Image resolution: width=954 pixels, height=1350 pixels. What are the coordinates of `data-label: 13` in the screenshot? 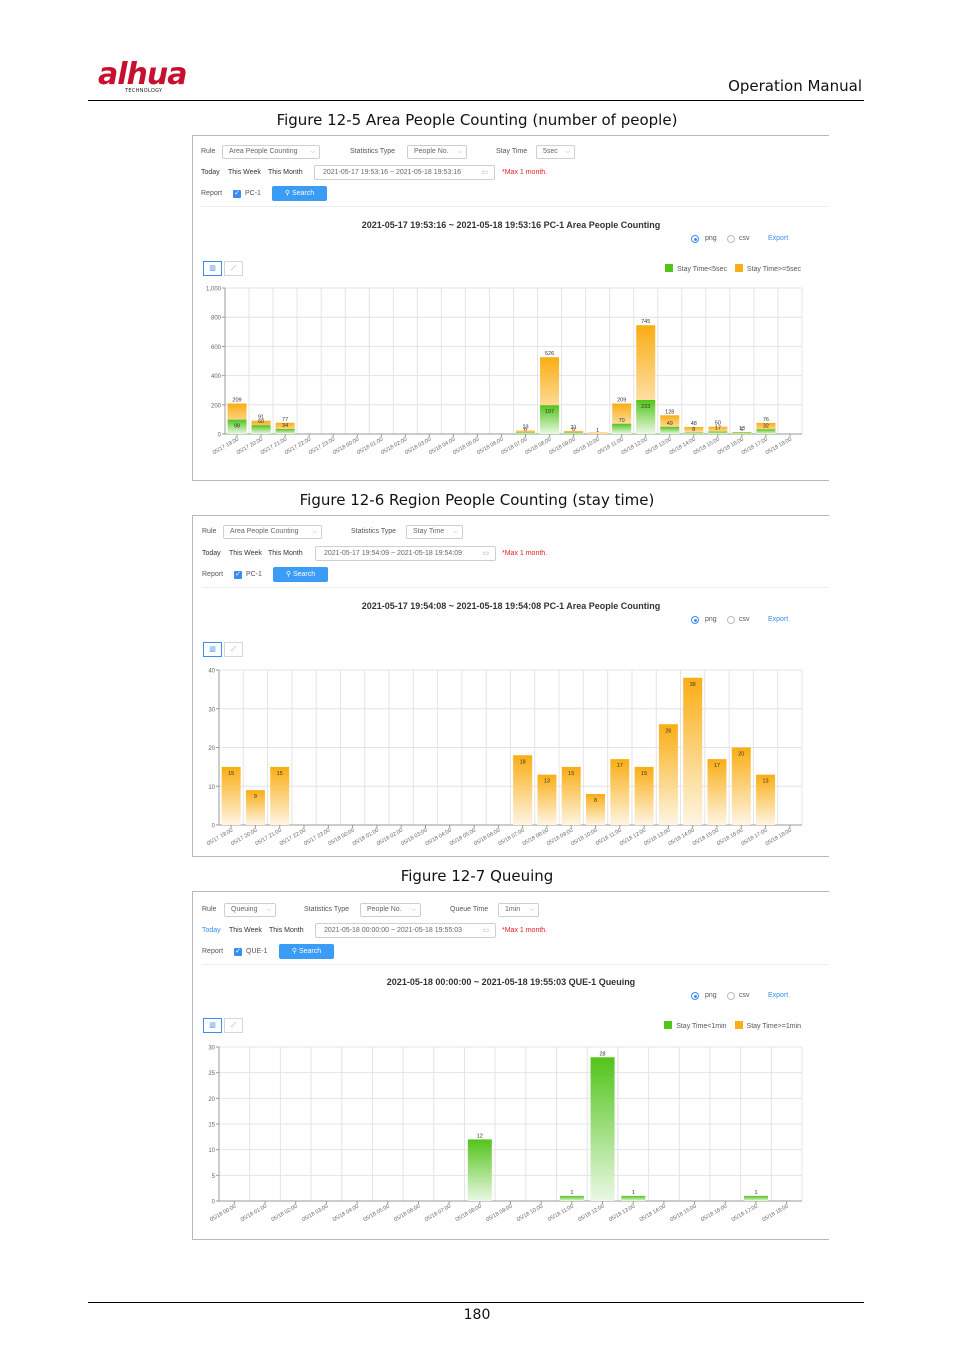 It's located at (547, 782).